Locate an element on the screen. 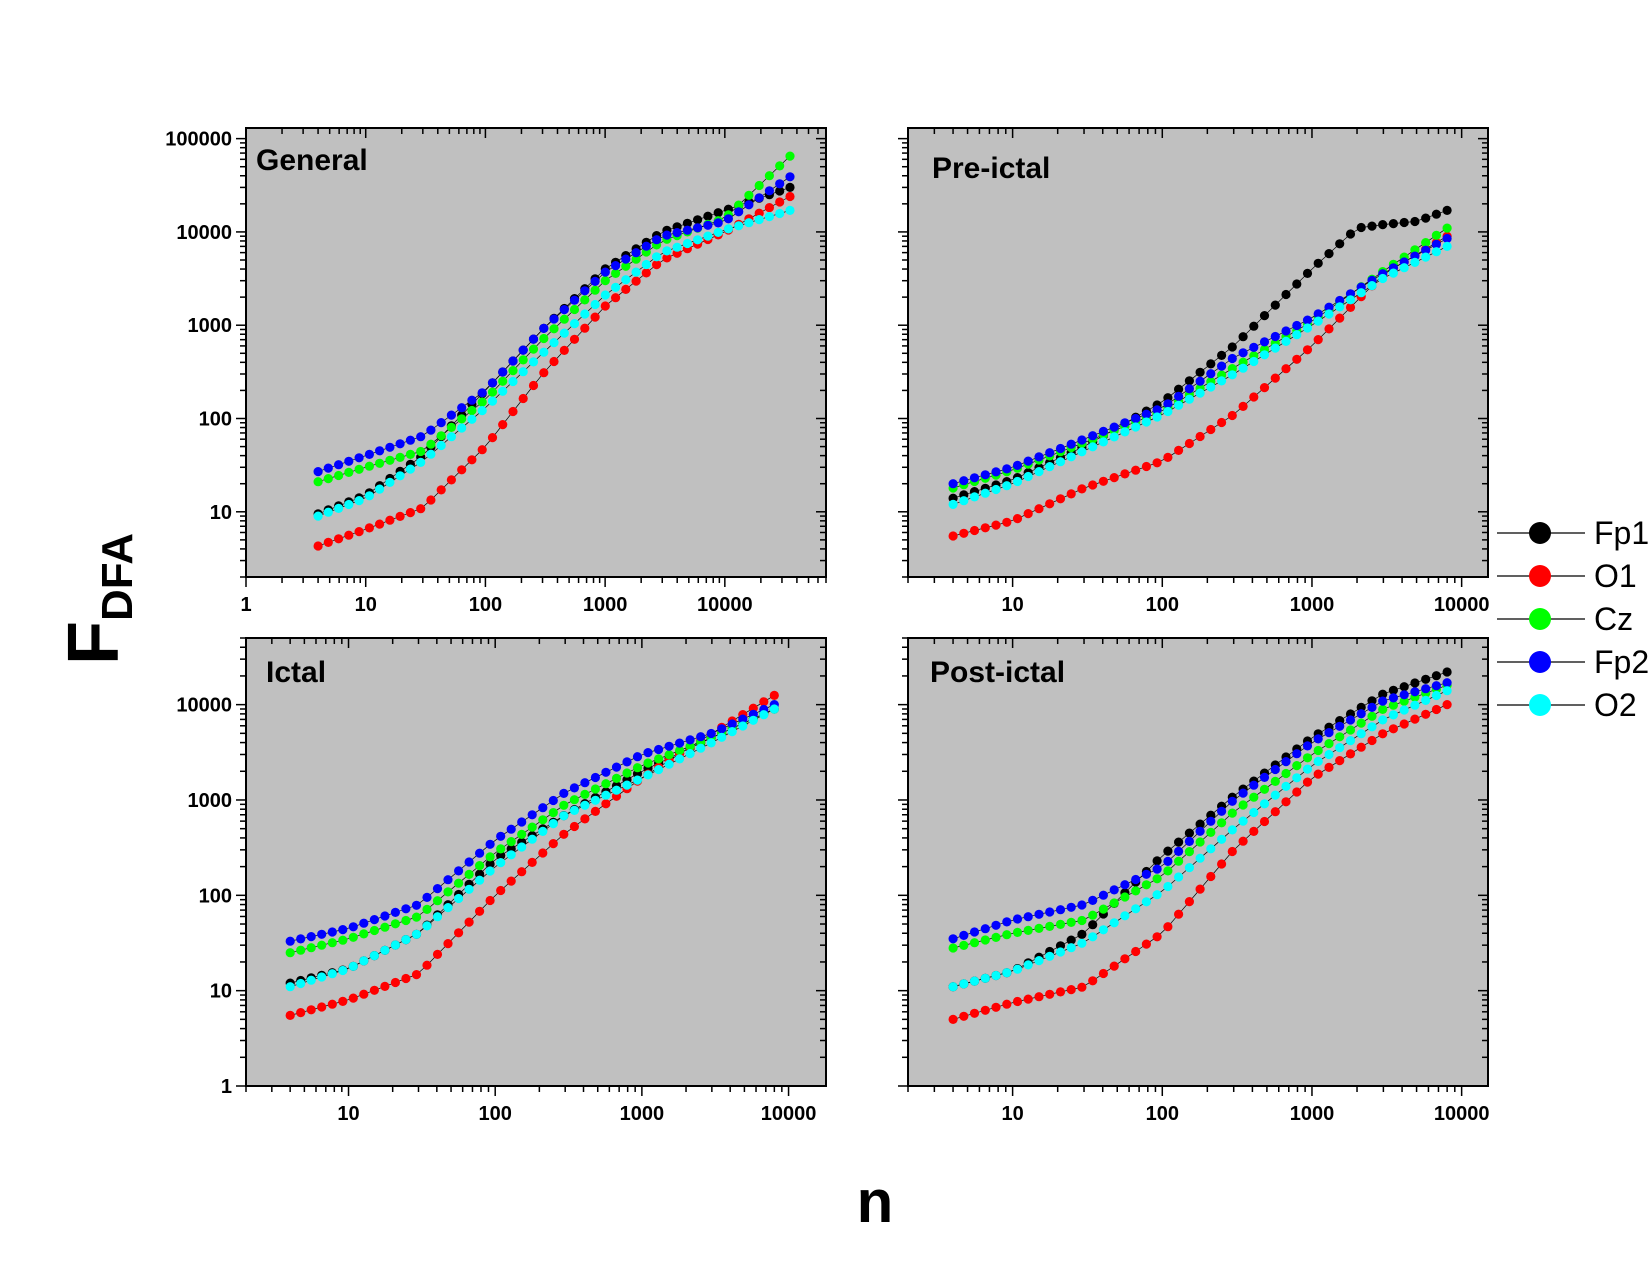  plot-area is located at coordinates (1198, 352).